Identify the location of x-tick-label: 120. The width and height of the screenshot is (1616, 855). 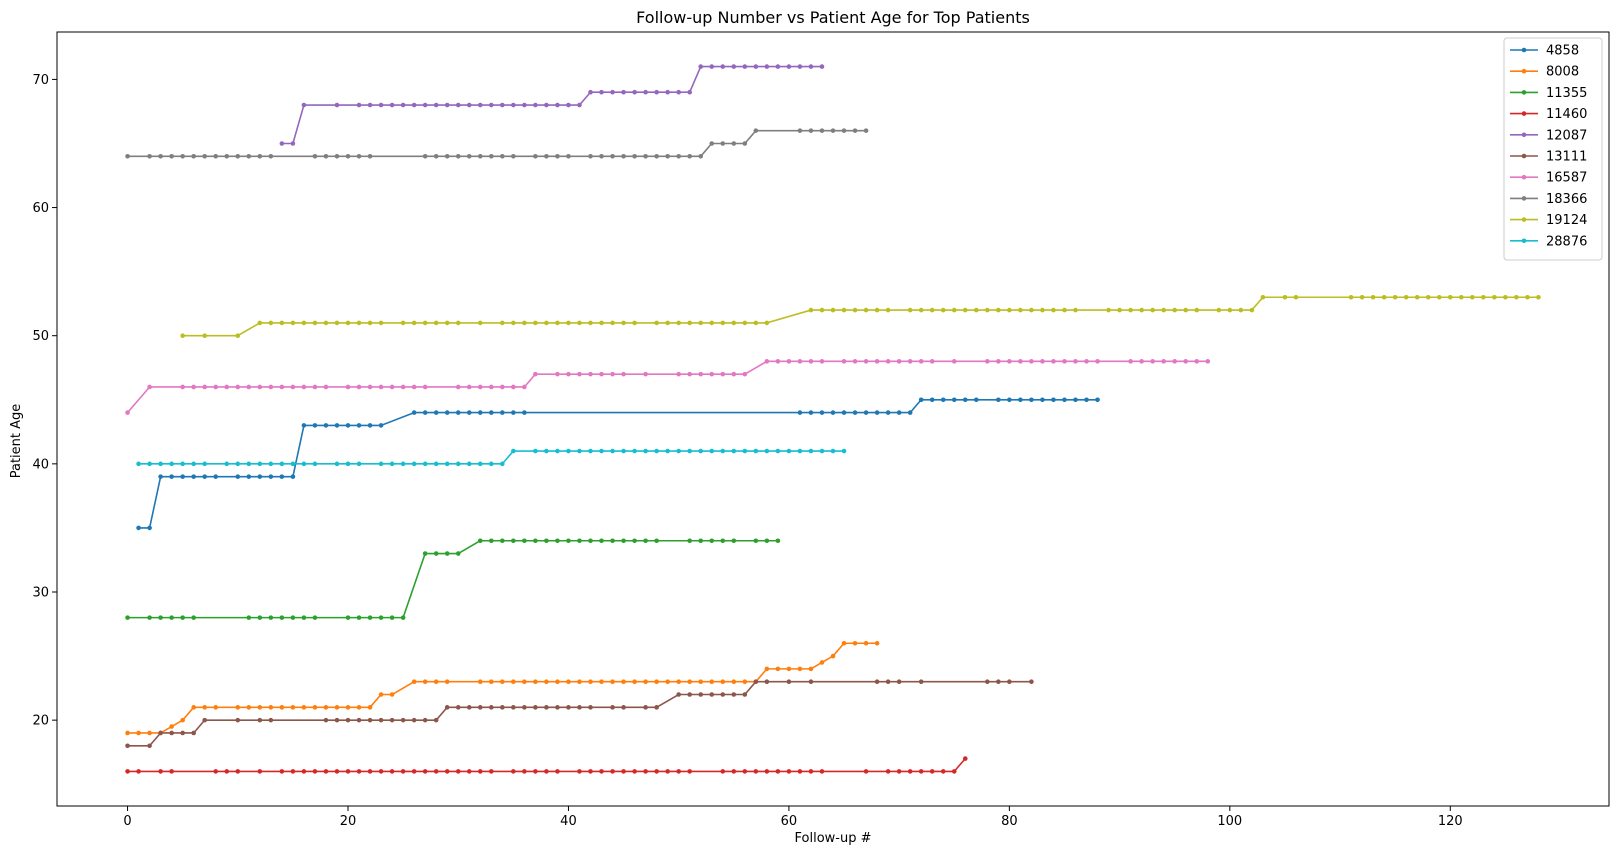
(1450, 821).